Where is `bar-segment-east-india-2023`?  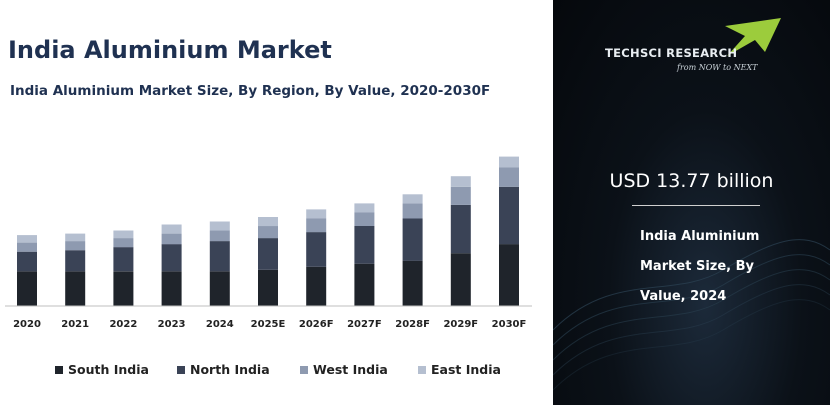 bar-segment-east-india-2023 is located at coordinates (171, 229).